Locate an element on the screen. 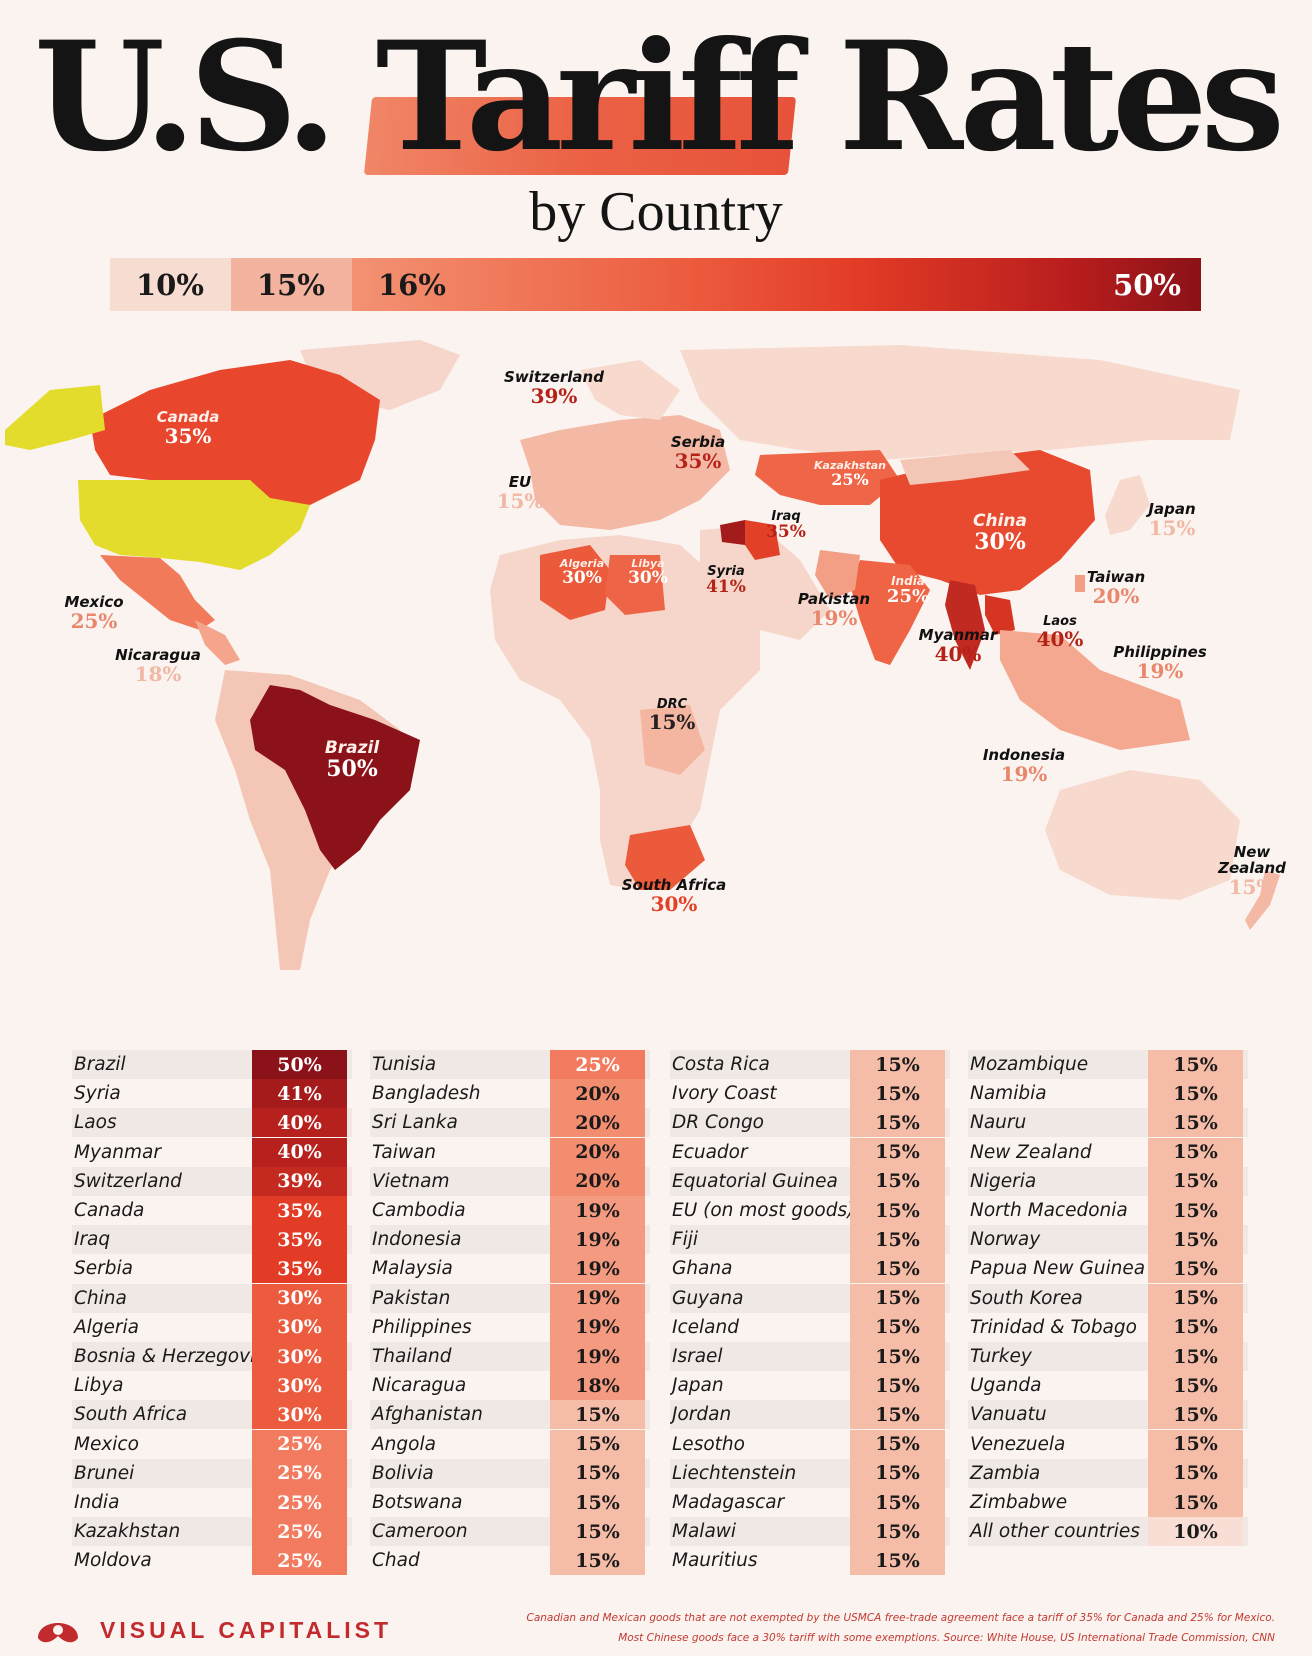  row-rate: 50% is located at coordinates (299, 1064).